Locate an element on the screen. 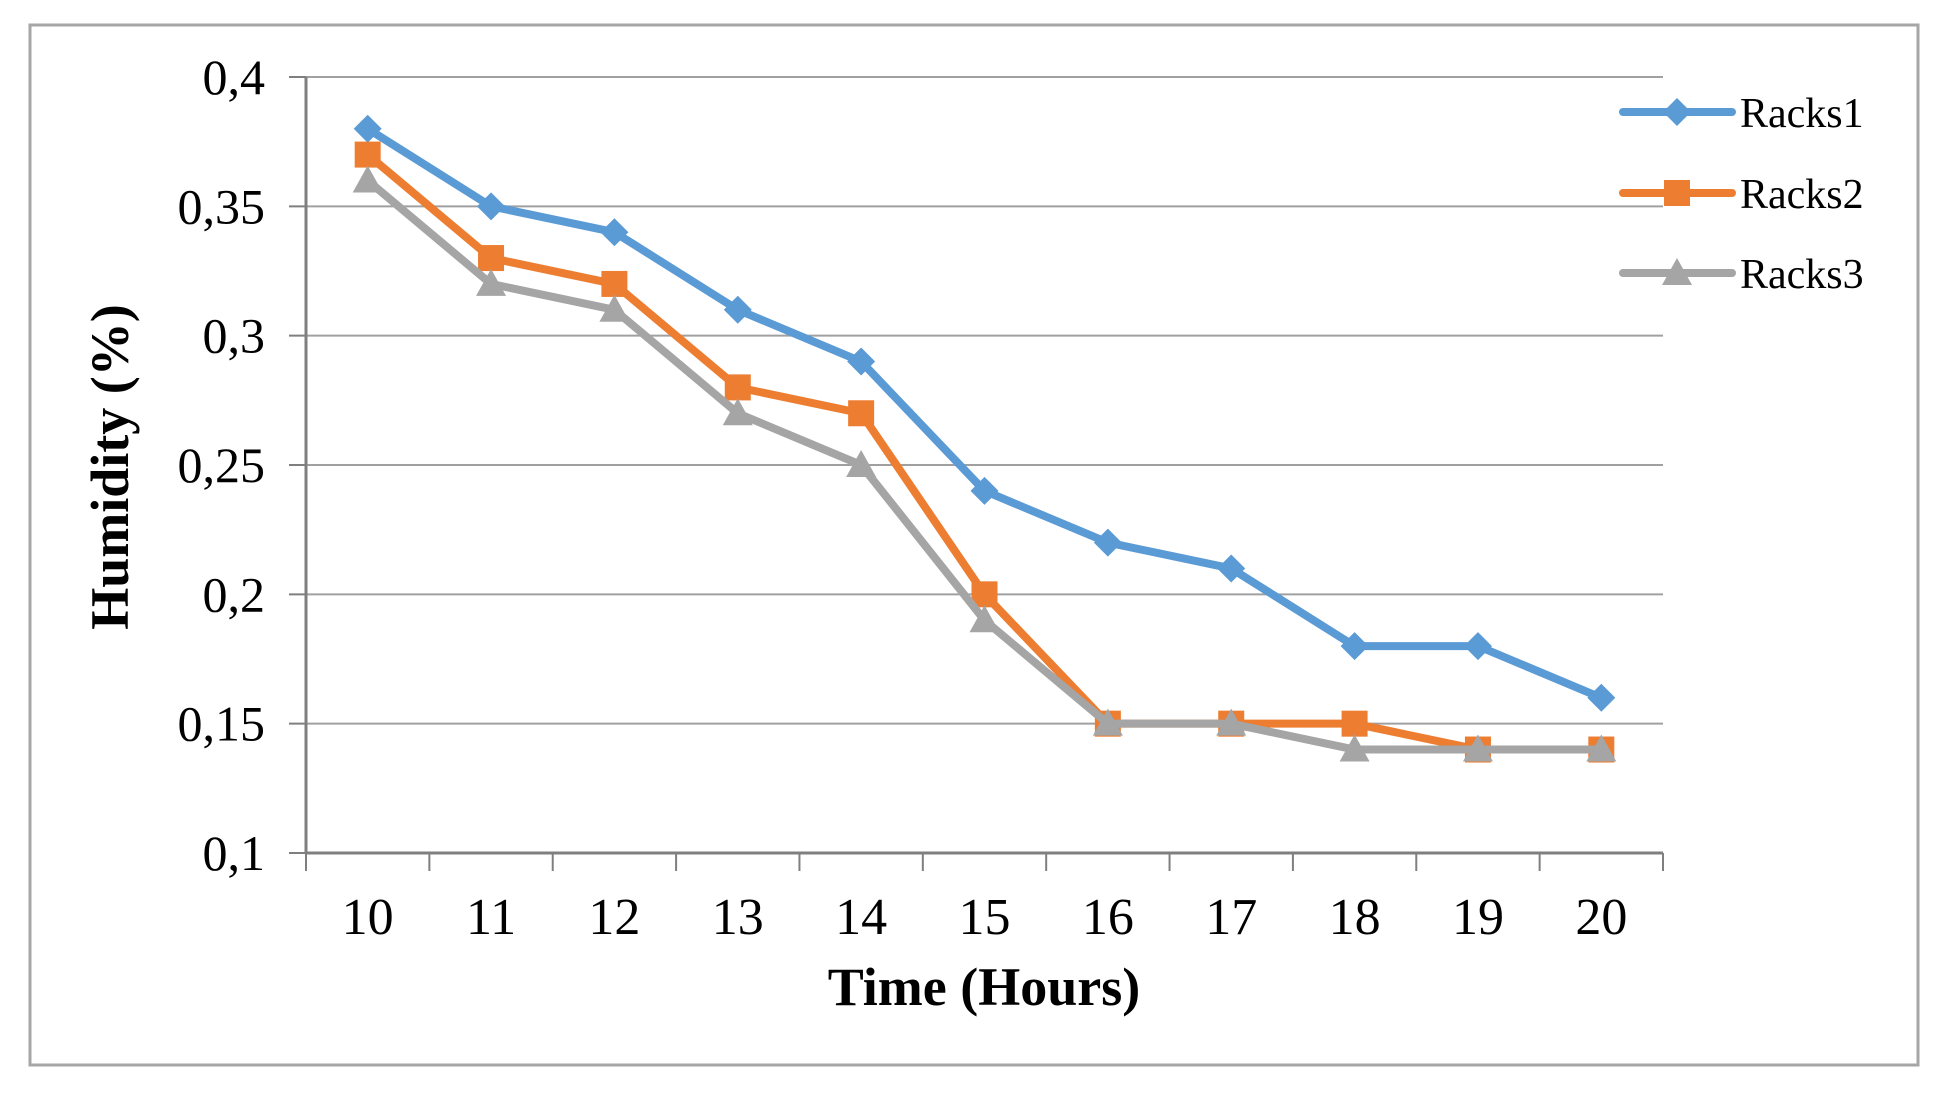 Image resolution: width=1952 pixels, height=1115 pixels. y-tick-label: 0,2 is located at coordinates (234, 594).